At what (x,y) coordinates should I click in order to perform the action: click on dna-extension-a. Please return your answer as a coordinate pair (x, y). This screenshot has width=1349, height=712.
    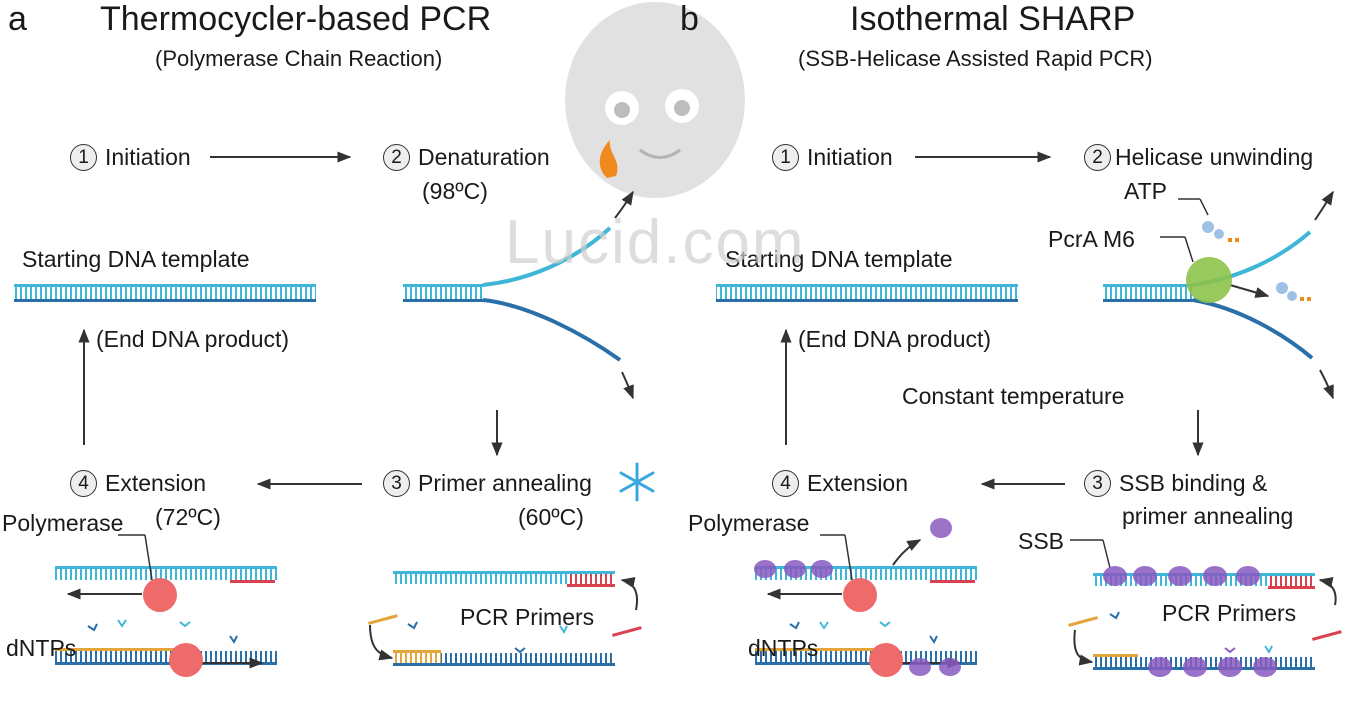
    Looking at the image, I should click on (166, 601).